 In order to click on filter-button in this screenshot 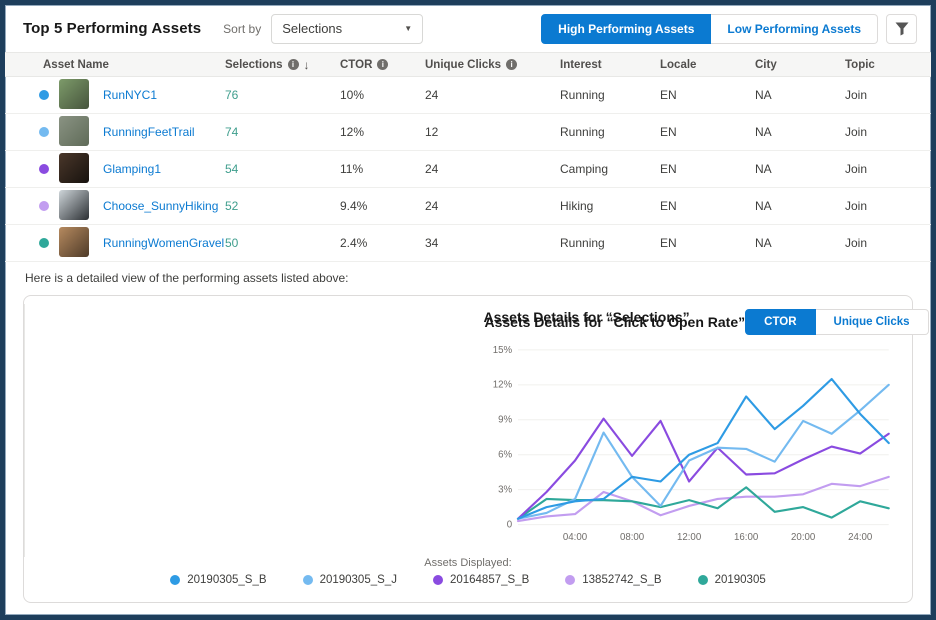, I will do `click(901, 28)`.